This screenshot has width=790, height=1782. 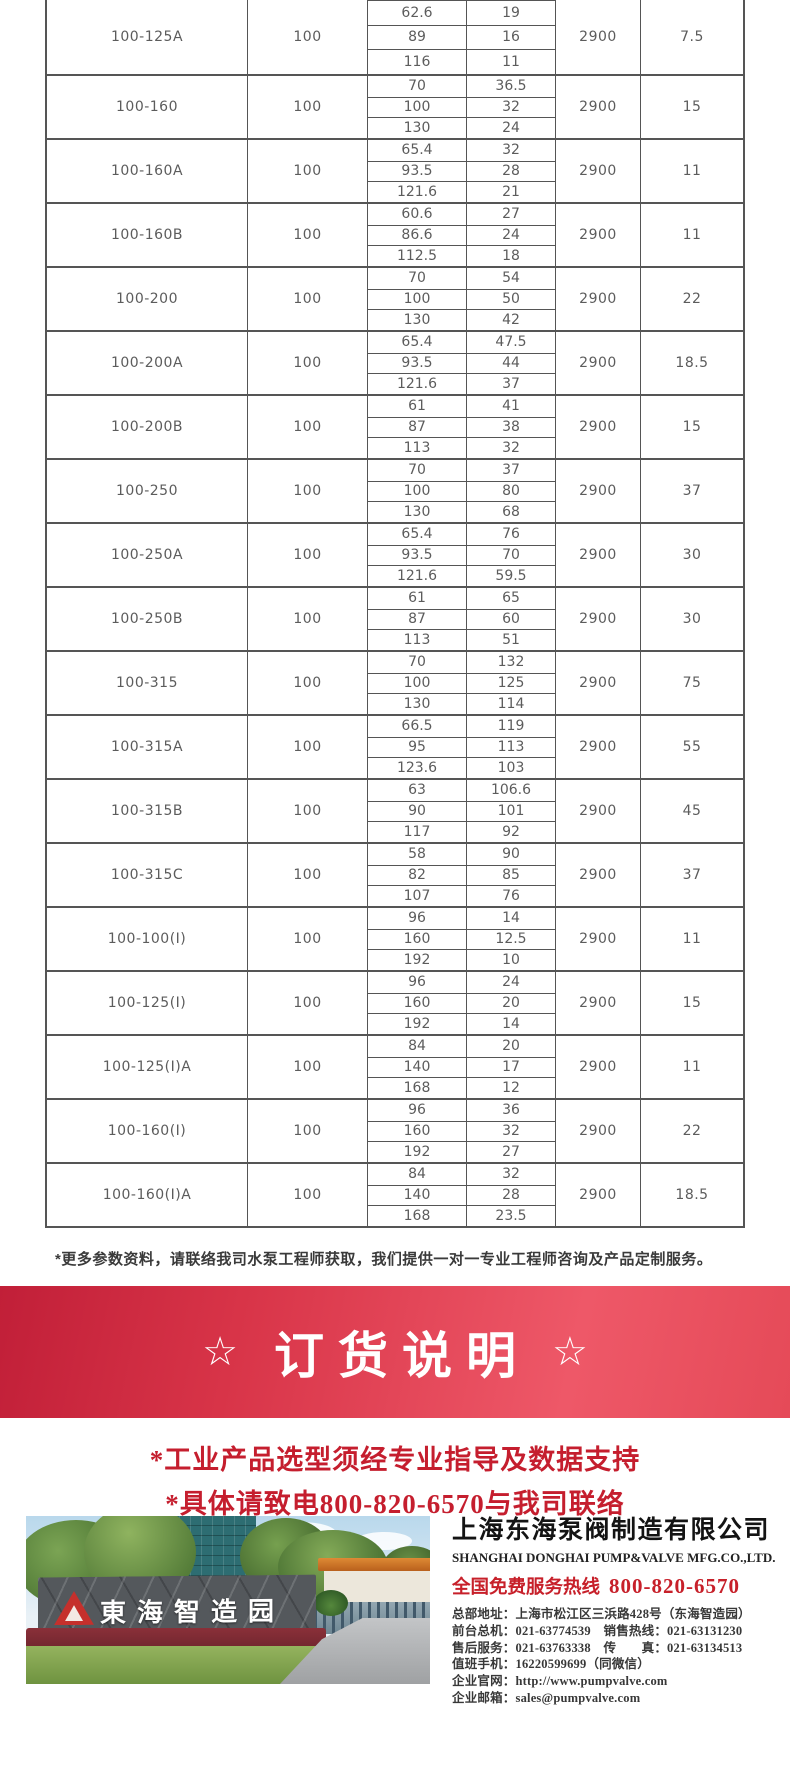 What do you see at coordinates (511, 662) in the screenshot?
I see `head-value-cell: 132` at bounding box center [511, 662].